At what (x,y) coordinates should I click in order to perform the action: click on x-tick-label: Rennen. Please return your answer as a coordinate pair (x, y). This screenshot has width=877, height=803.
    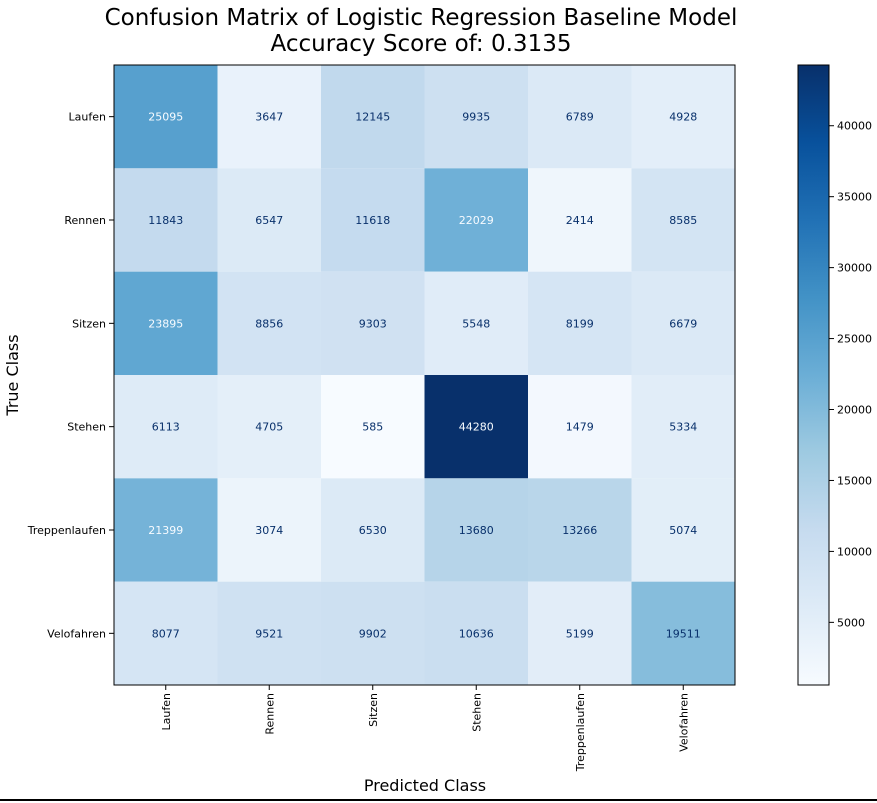
    Looking at the image, I should click on (269, 714).